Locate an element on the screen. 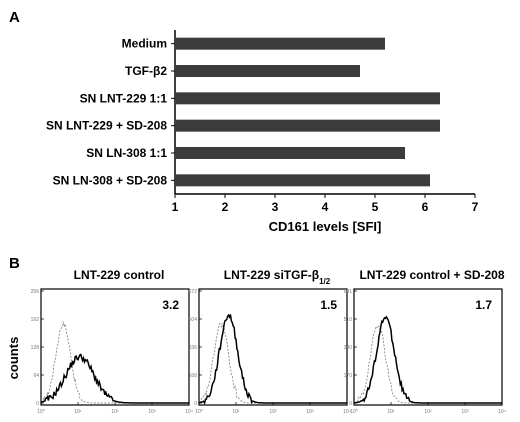  histogram-title: LNT-229 control + SD-208 is located at coordinates (431, 275).